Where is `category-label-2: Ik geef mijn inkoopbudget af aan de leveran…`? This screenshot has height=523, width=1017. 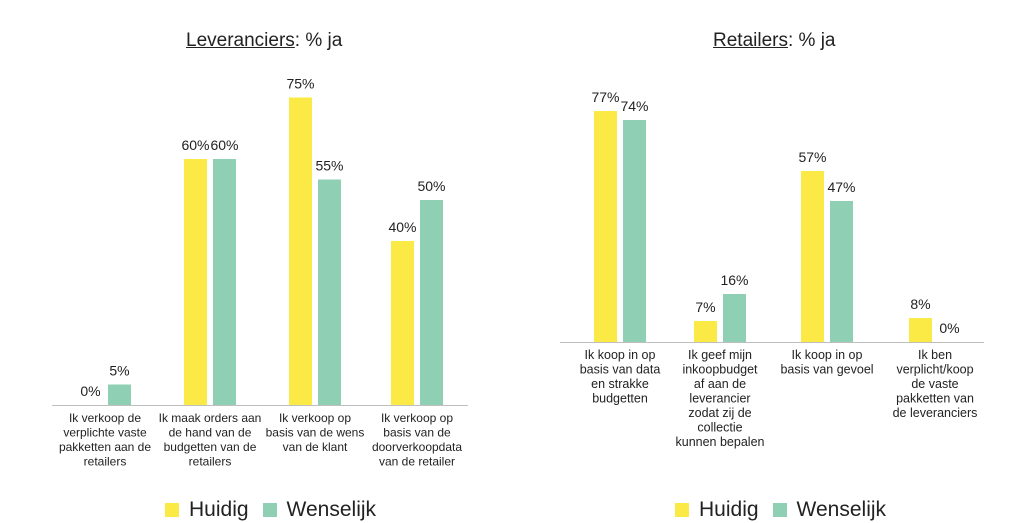 category-label-2: Ik geef mijn inkoopbudget af aan de leveran… is located at coordinates (720, 398).